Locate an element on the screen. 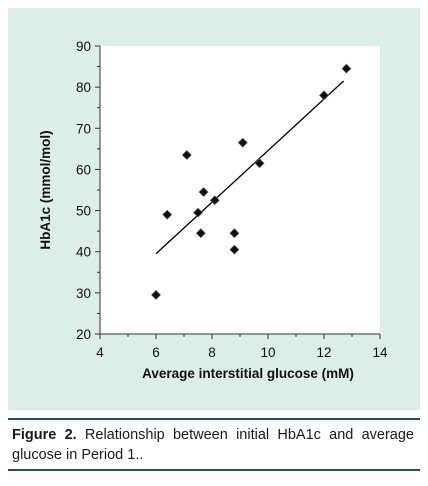 The height and width of the screenshot is (486, 428). x-tick-label: 8 is located at coordinates (212, 352).